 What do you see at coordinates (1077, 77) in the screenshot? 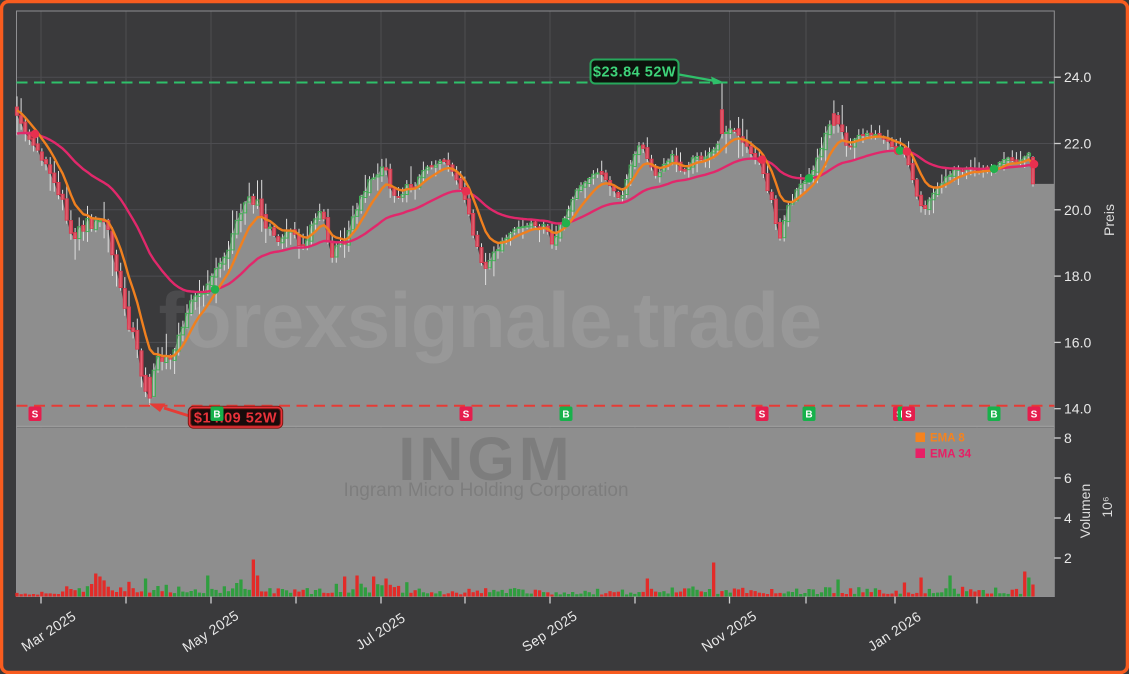
I see `svg-text: 24.0` at bounding box center [1077, 77].